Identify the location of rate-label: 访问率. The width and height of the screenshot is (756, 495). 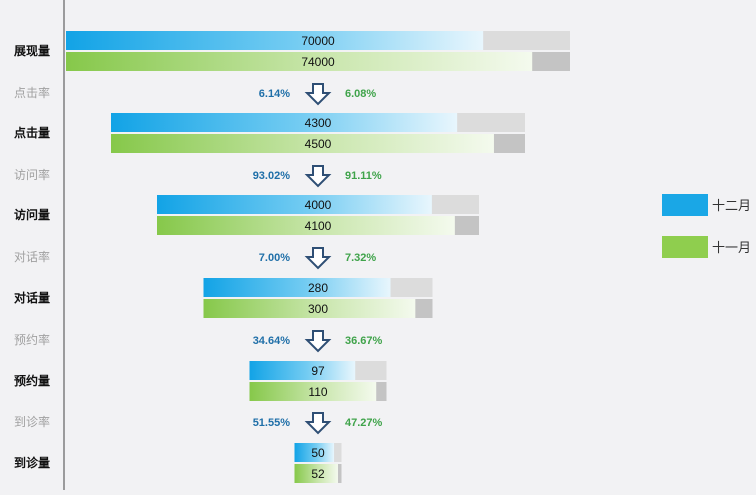
(32, 174).